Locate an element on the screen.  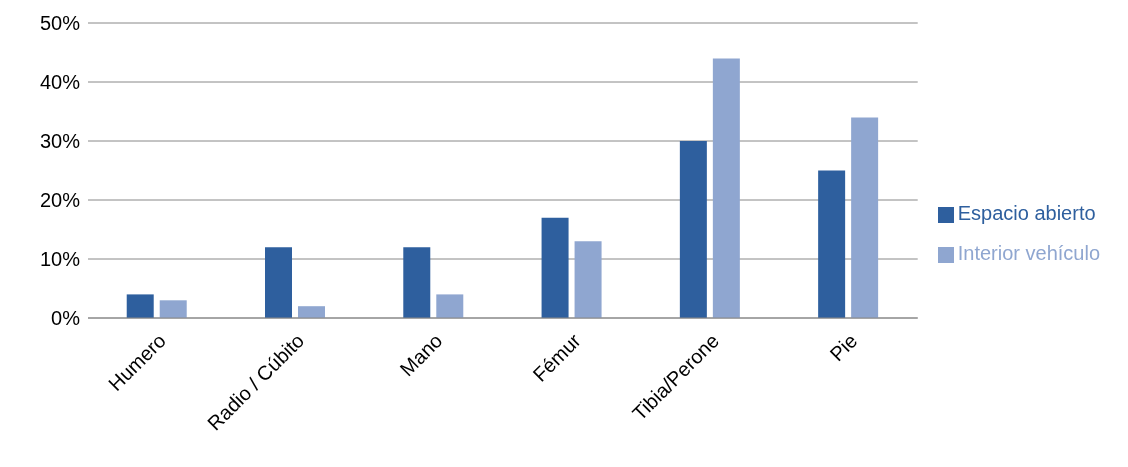
legend-label: Interior vehículo is located at coordinates (1028, 253).